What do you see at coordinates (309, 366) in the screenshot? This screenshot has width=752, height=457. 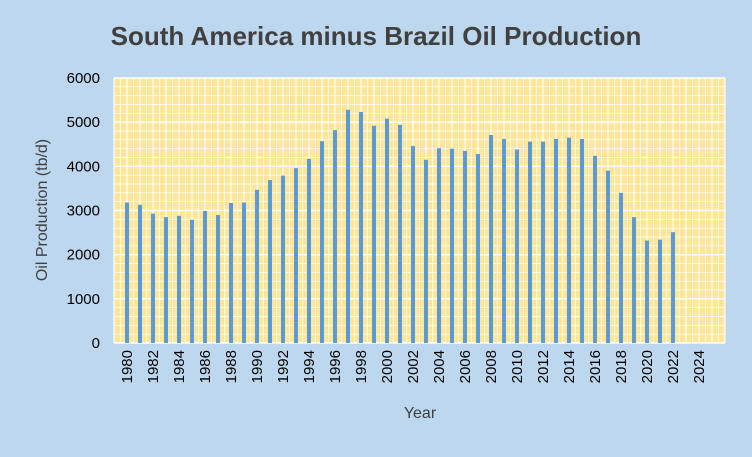 I see `x-tick-label: 1994` at bounding box center [309, 366].